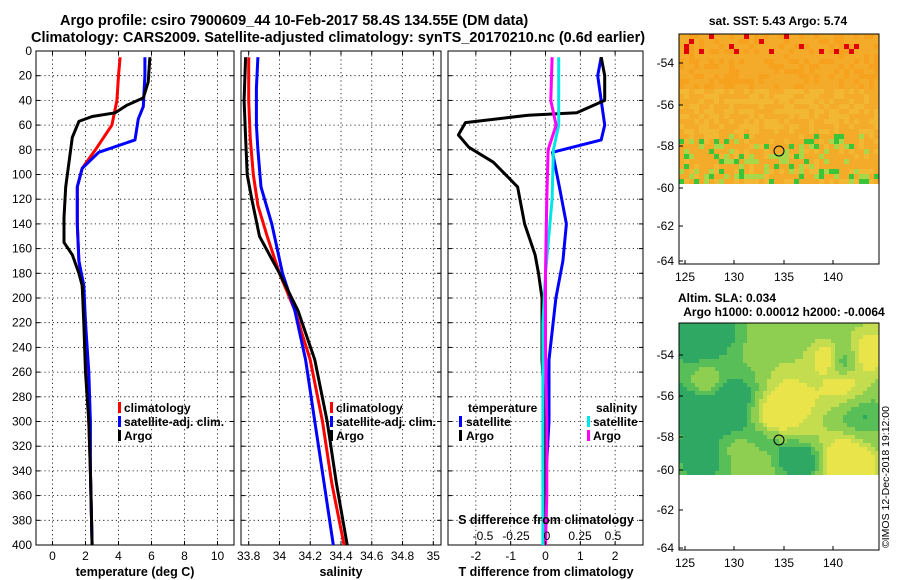  Describe the element at coordinates (666, 226) in the screenshot. I see `lat-tick-label: -62` at that location.